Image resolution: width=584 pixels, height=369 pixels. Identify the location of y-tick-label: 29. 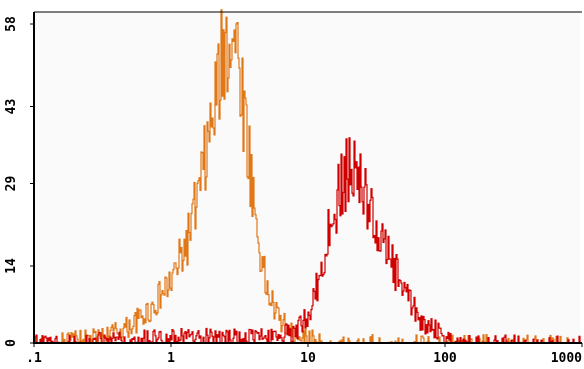
(11, 184).